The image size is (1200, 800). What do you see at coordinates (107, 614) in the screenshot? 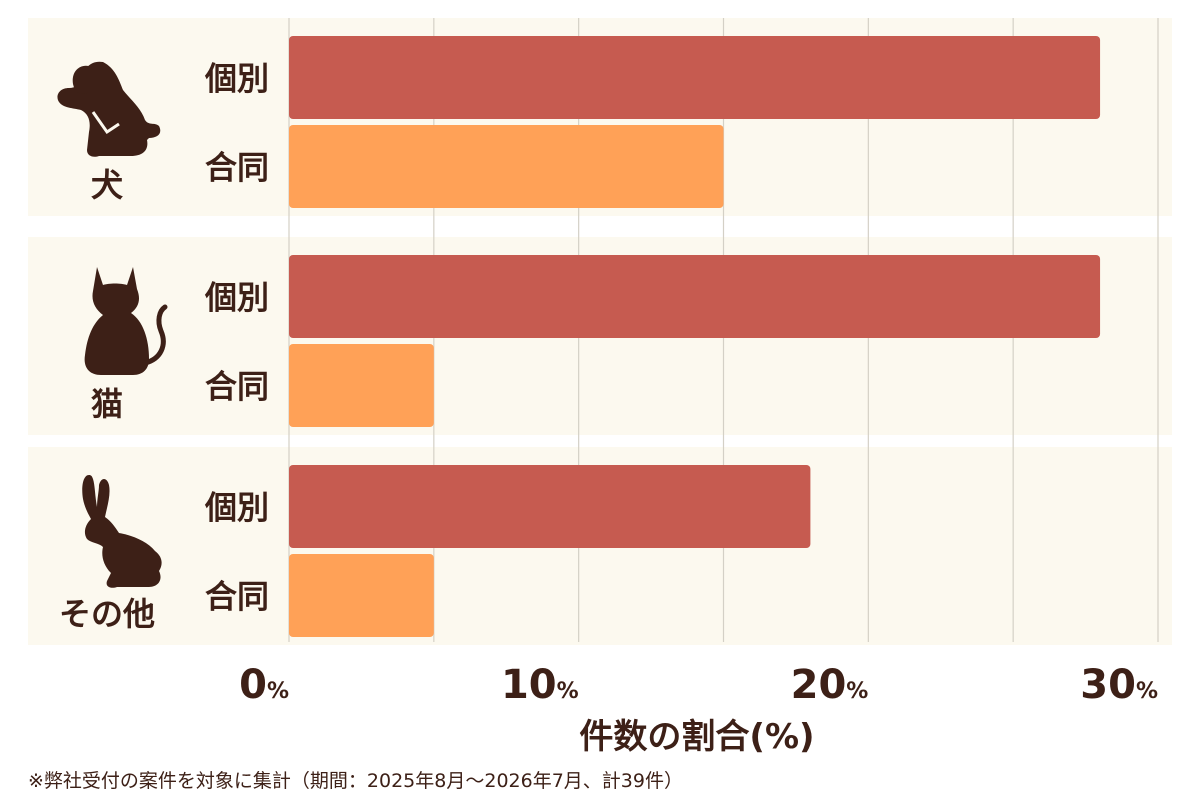
I see `group-label: その他` at bounding box center [107, 614].